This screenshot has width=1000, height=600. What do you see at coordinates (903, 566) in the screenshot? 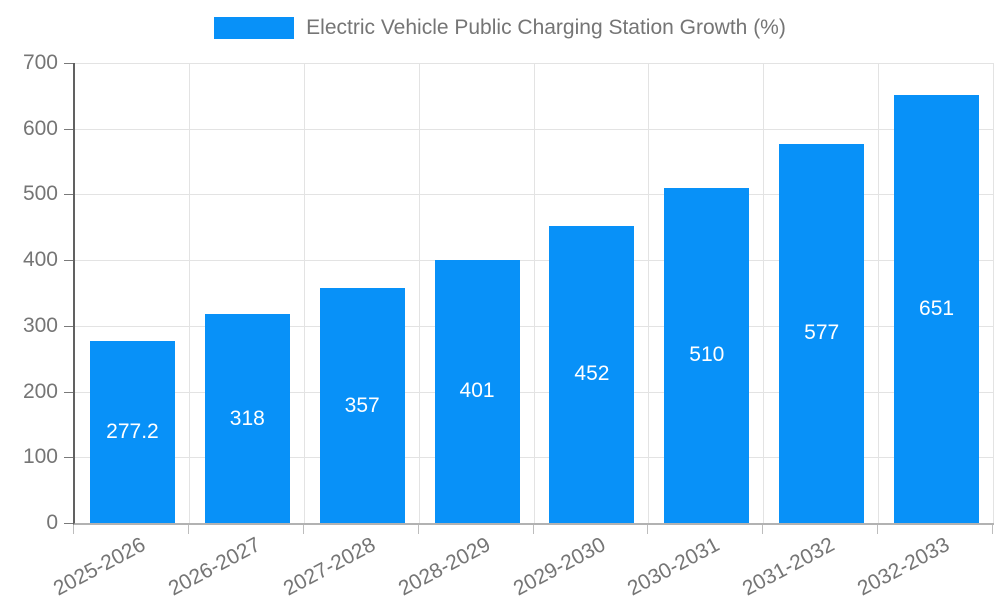
I see `x-axis-tick-label: 2032-2033` at bounding box center [903, 566].